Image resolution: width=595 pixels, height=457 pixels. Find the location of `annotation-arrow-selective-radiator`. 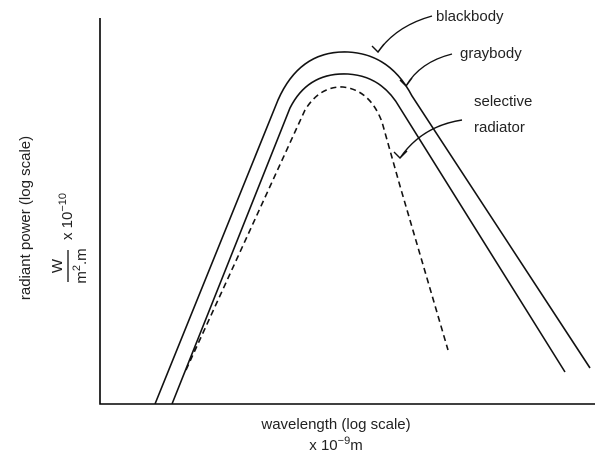

annotation-arrow-selective-radiator is located at coordinates (428, 139).